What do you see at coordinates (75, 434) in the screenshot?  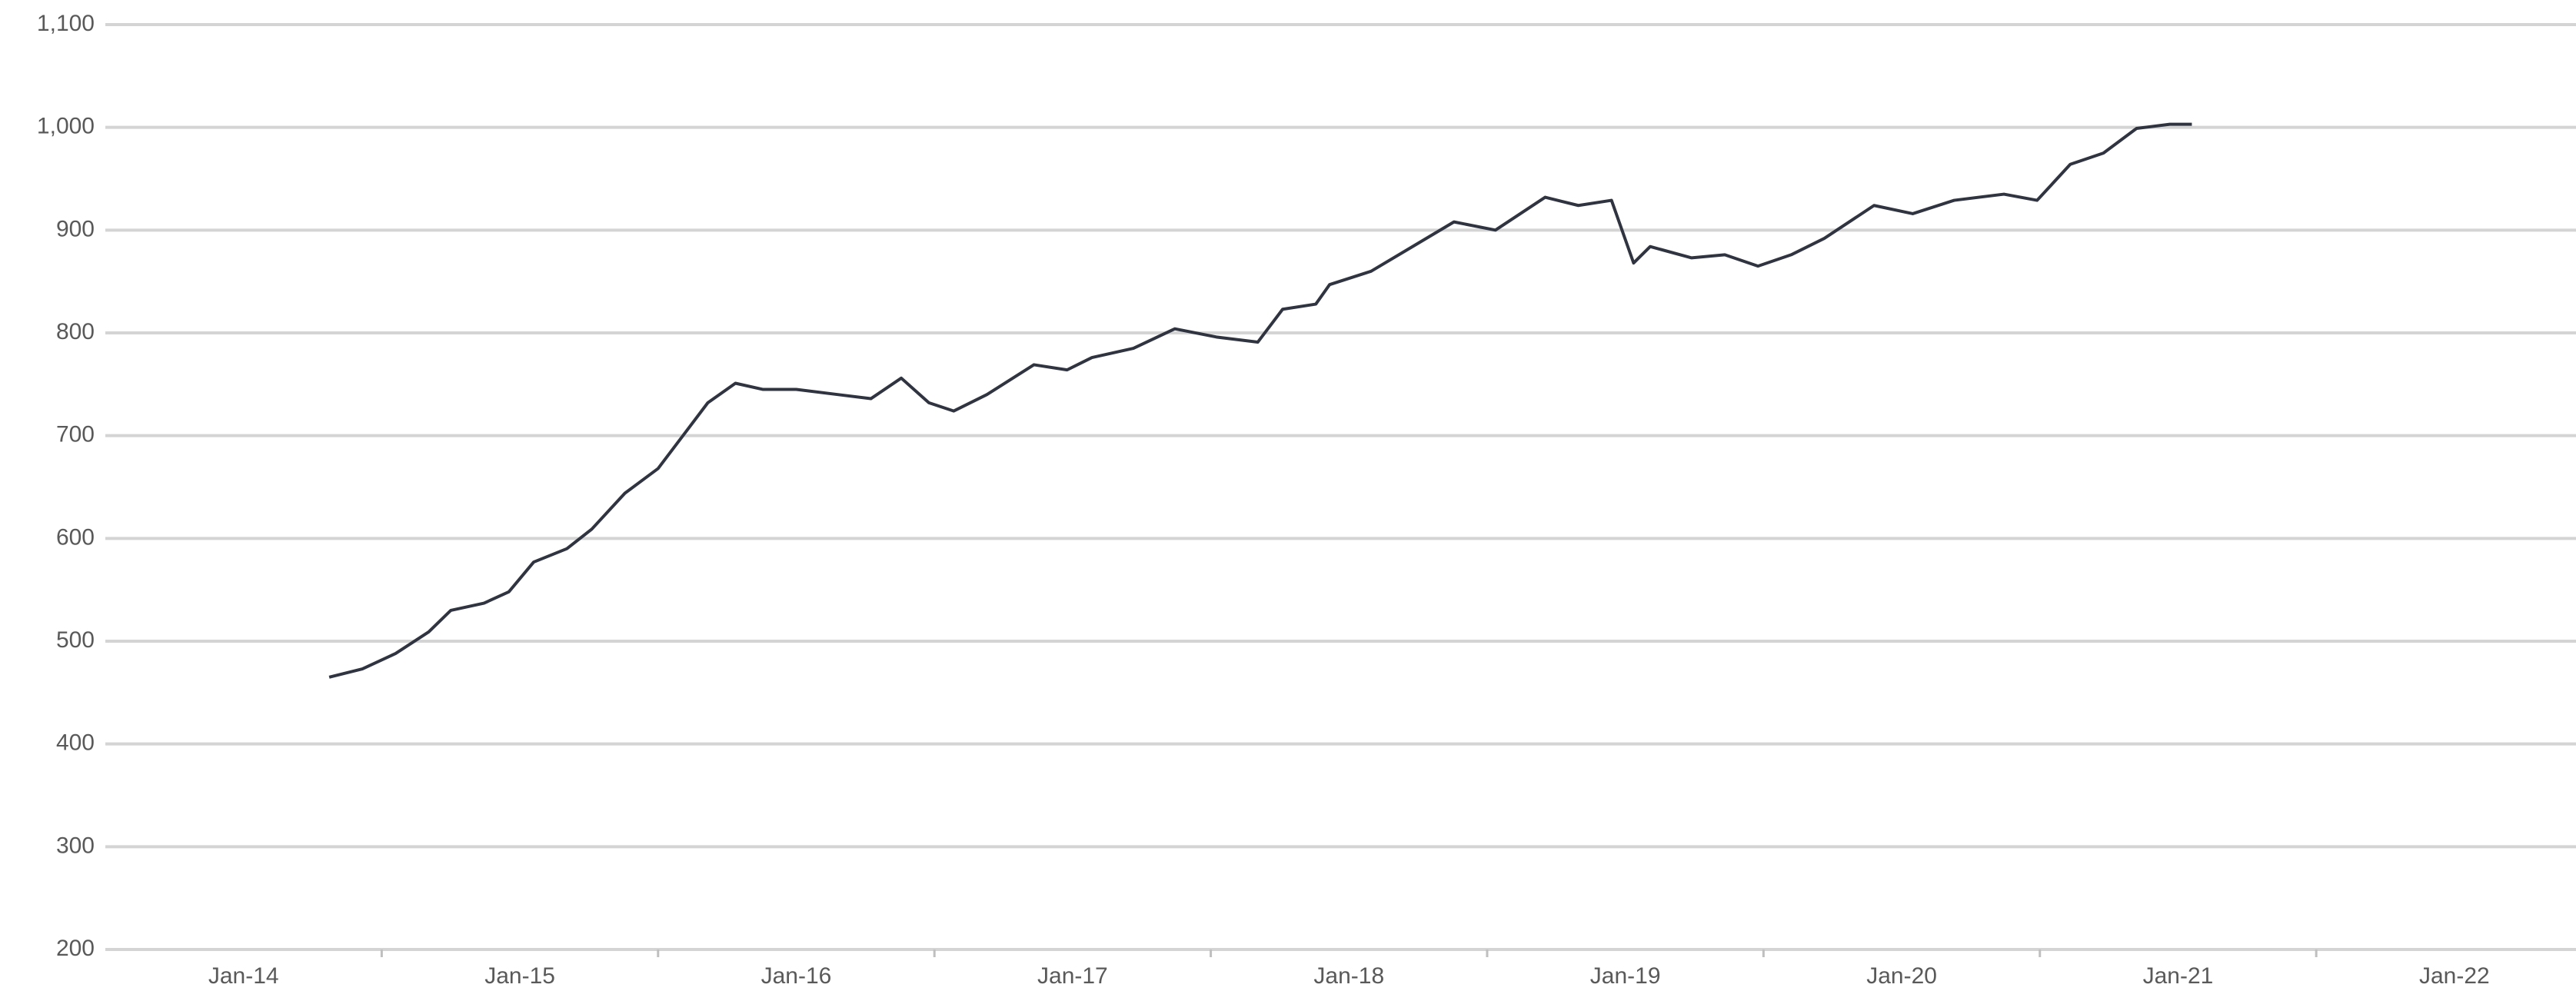 I see `y-tick-label: 700` at bounding box center [75, 434].